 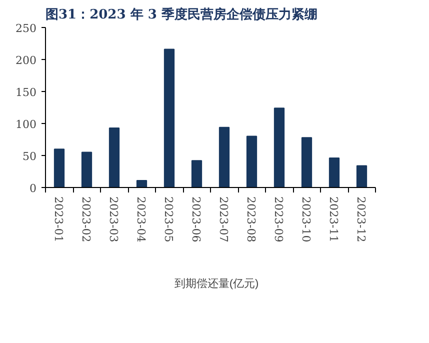 What do you see at coordinates (216, 284) in the screenshot?
I see `text: 到期偿还量(亿元)` at bounding box center [216, 284].